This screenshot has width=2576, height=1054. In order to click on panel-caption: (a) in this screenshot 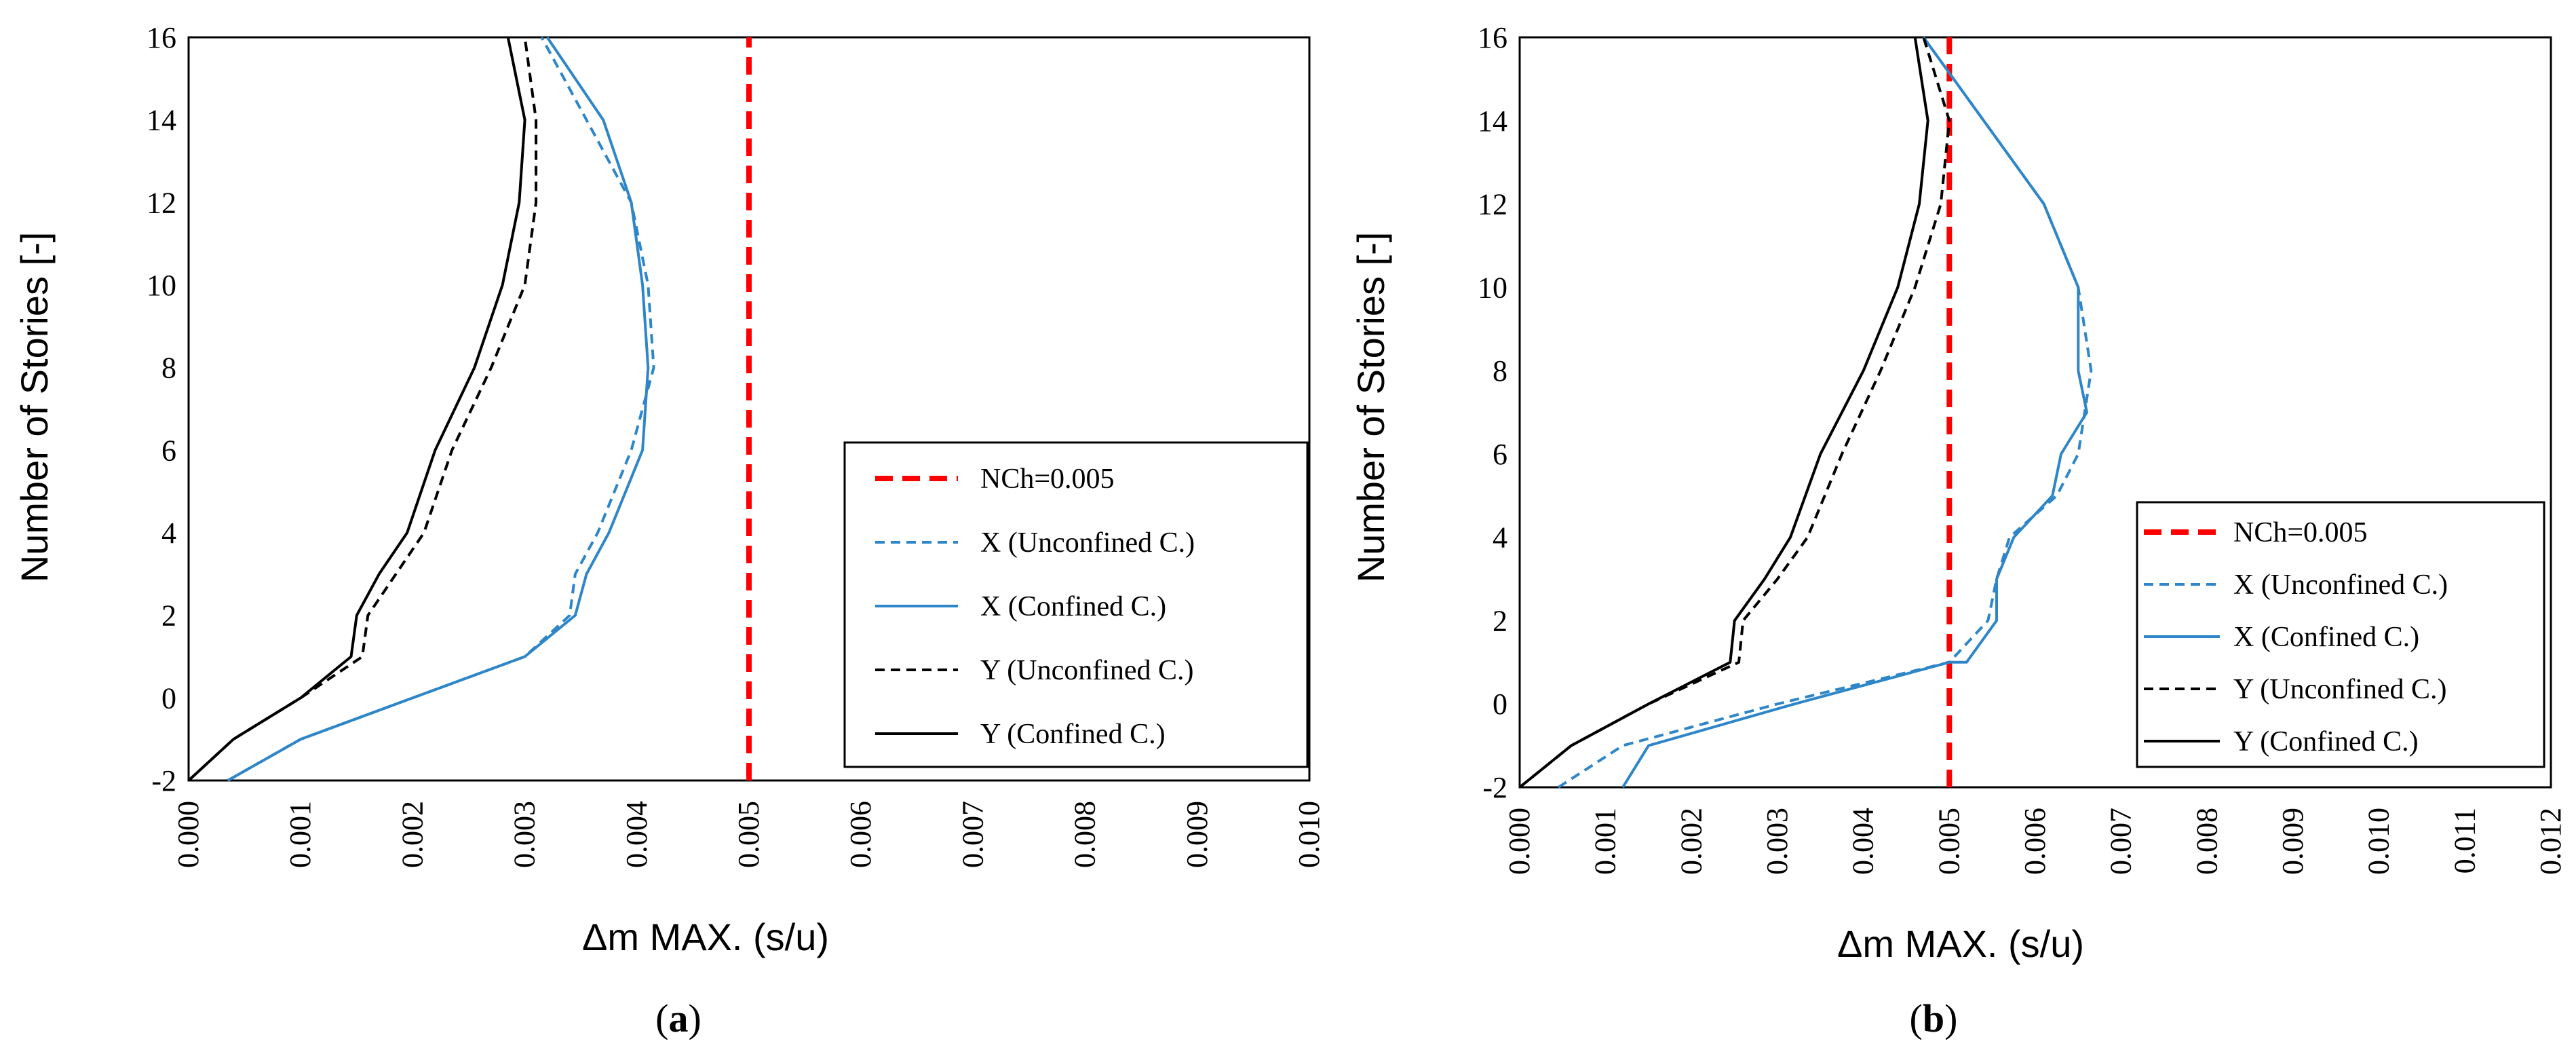, I will do `click(678, 1018)`.